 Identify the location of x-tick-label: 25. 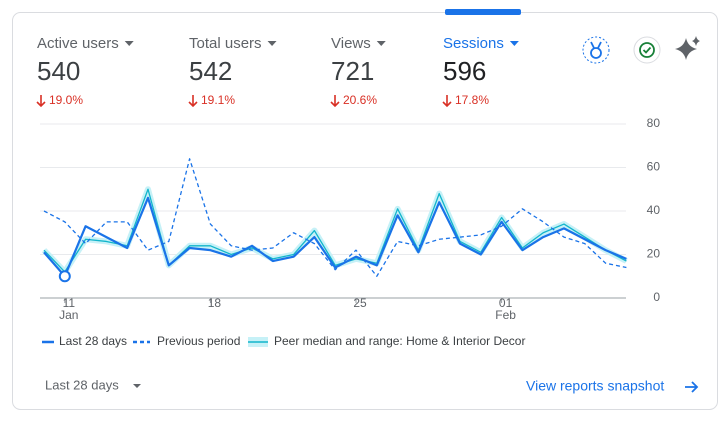
(360, 303).